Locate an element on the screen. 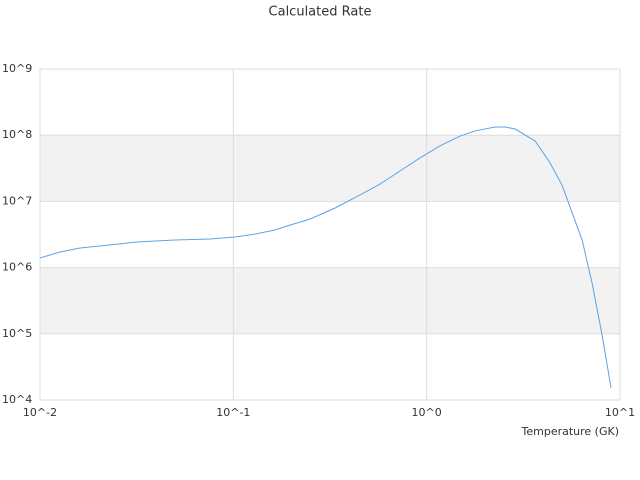 The image size is (640, 480). y-tick-label: 10^6 is located at coordinates (17, 267).